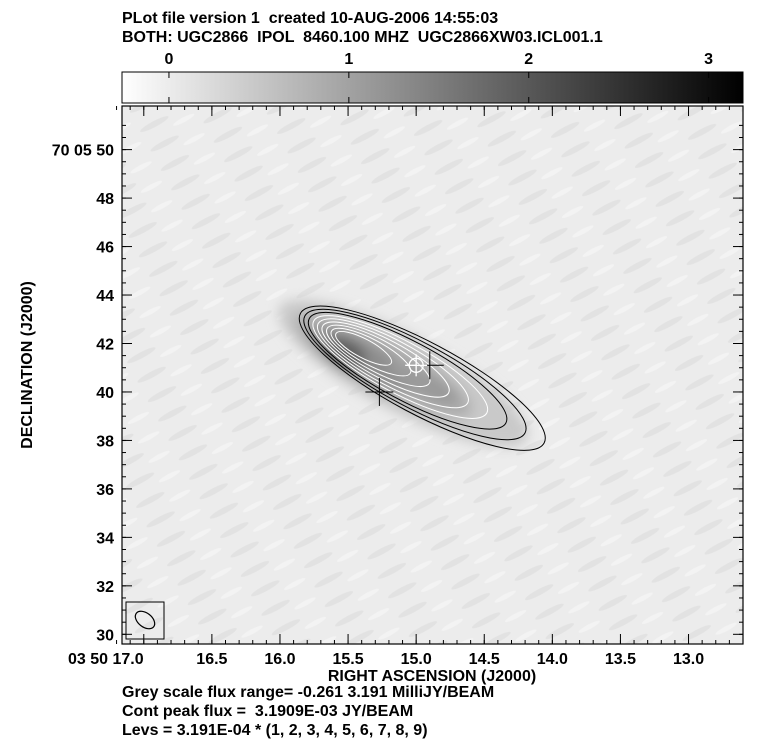 Image resolution: width=761 pixels, height=750 pixels. I want to click on y-tick-label: 36, so click(105, 490).